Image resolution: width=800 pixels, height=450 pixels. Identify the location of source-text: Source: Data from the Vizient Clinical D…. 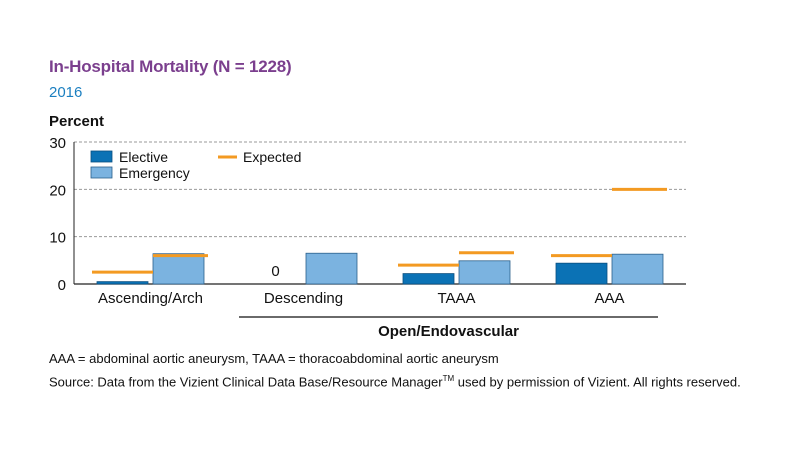
(246, 382).